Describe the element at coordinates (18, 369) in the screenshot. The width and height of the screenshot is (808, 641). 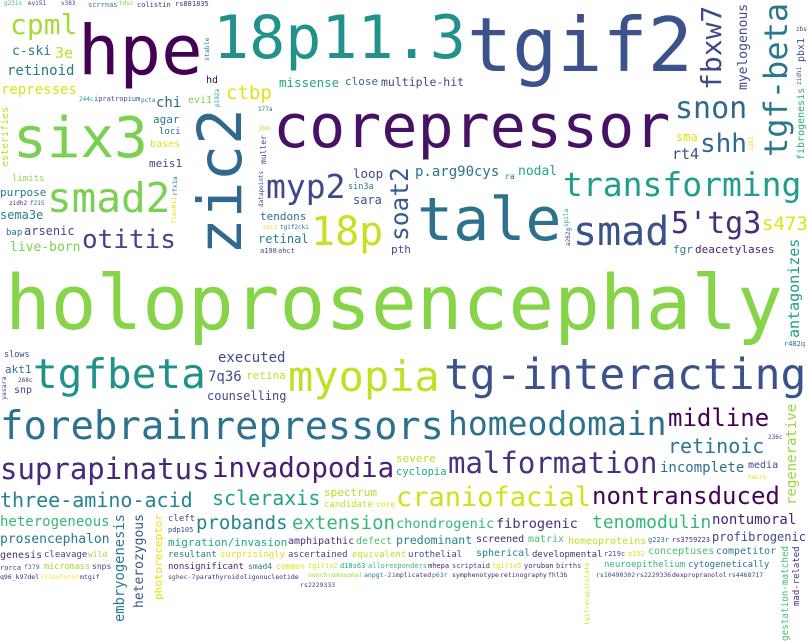
I see `word: akt1` at that location.